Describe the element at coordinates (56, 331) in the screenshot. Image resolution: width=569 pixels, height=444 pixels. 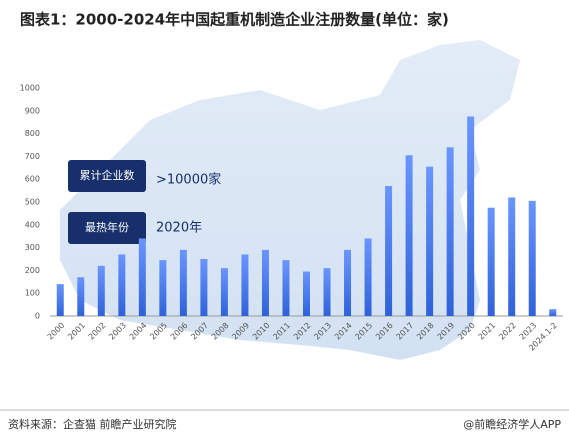
I see `x-tick-label: 2000` at that location.